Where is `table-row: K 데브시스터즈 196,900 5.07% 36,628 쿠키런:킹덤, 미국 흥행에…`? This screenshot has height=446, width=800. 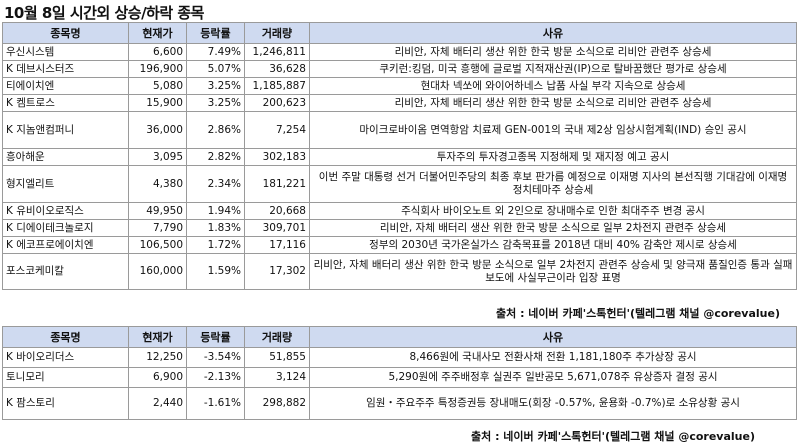
table-row: K 데브시스터즈 196,900 5.07% 36,628 쿠키런:킹덤, 미국 흥행에… is located at coordinates (399, 69).